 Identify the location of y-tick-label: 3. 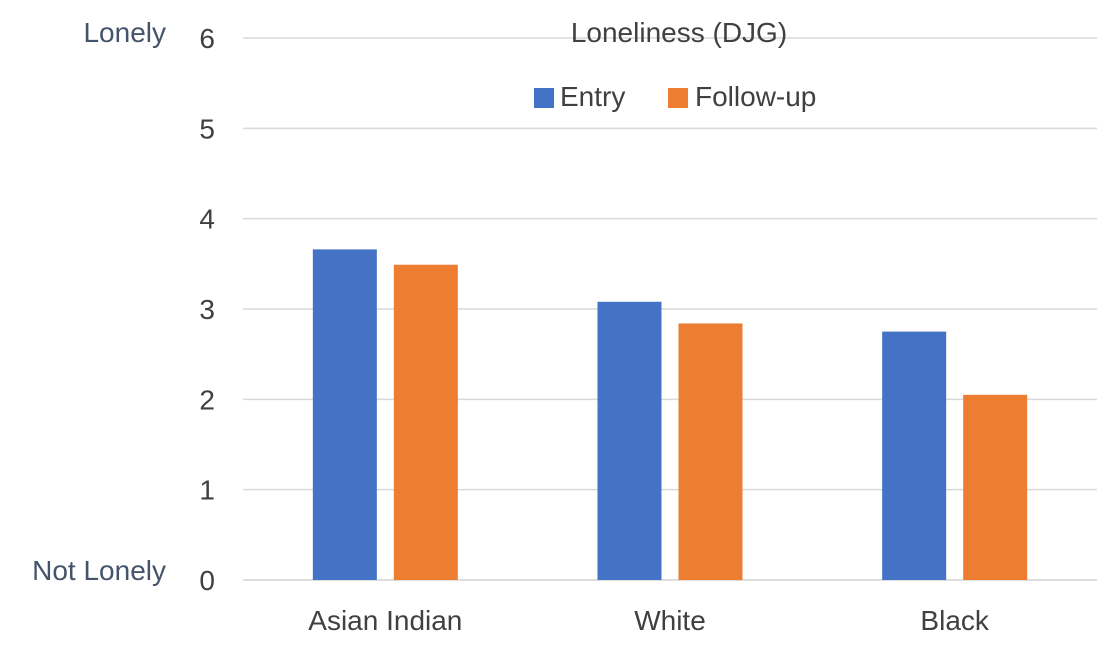
(207, 309).